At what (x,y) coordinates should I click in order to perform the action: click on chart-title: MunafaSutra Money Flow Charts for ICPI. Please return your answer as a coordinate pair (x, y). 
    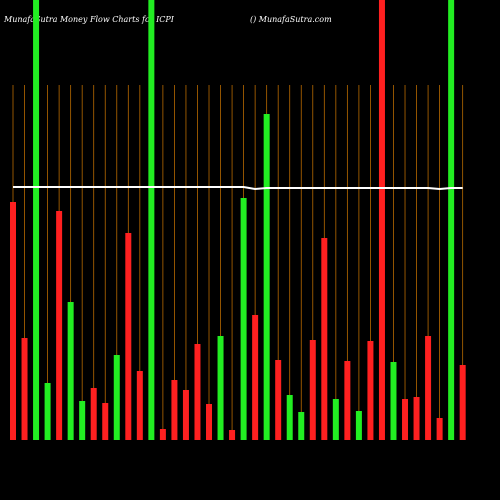
    Looking at the image, I should click on (89, 19).